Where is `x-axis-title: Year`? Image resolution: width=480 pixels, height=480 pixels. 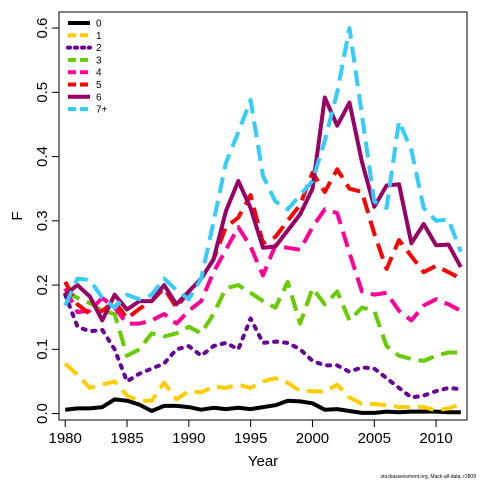
x-axis-title: Year is located at coordinates (263, 461).